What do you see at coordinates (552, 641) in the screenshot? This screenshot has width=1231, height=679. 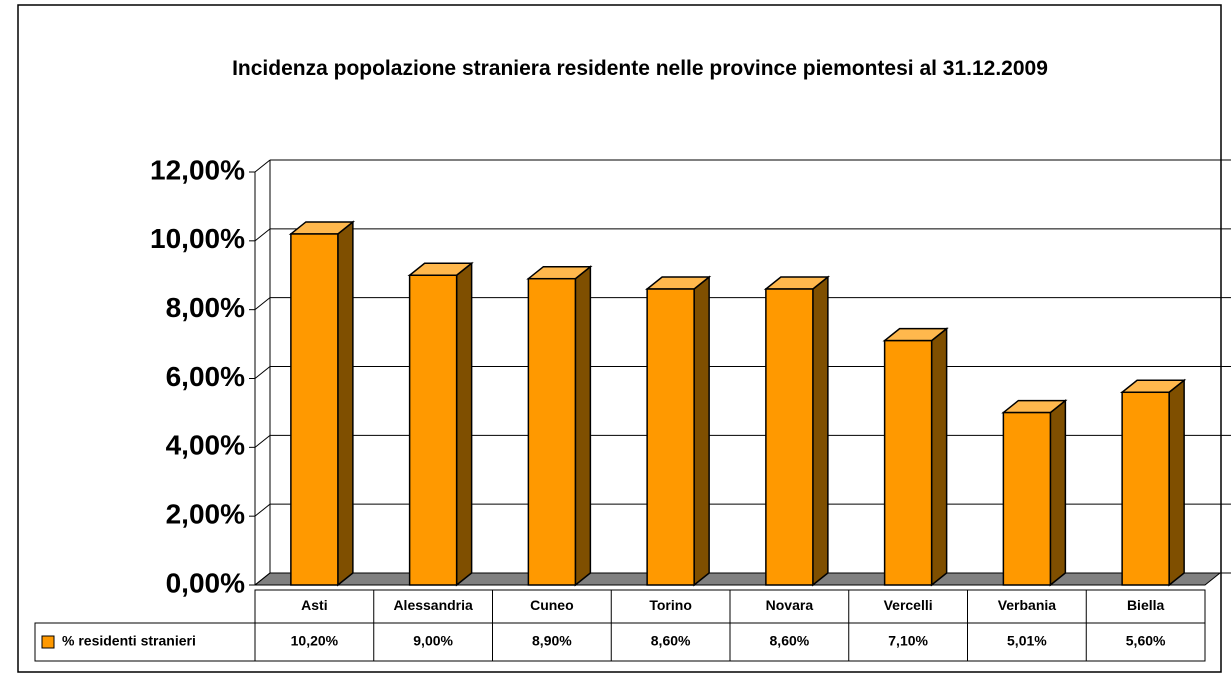 I see `data-label: 8,90%` at bounding box center [552, 641].